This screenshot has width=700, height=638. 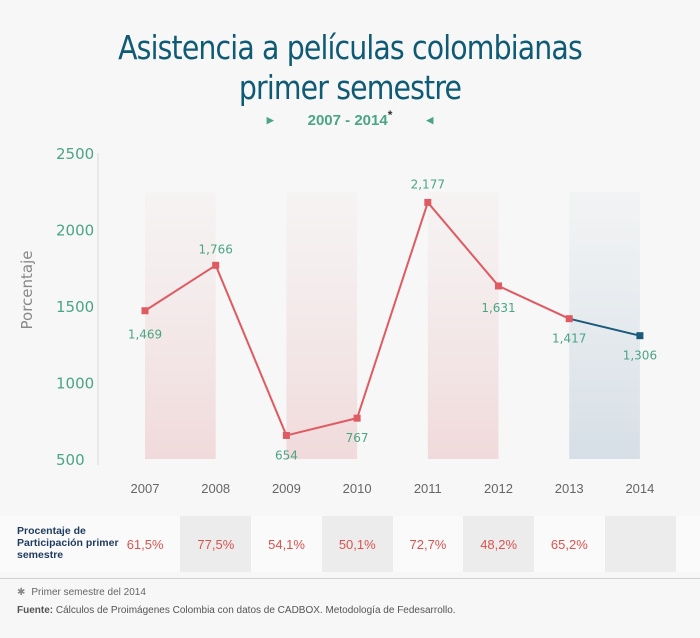 I want to click on participation-cell: 50,1%, so click(x=357, y=544).